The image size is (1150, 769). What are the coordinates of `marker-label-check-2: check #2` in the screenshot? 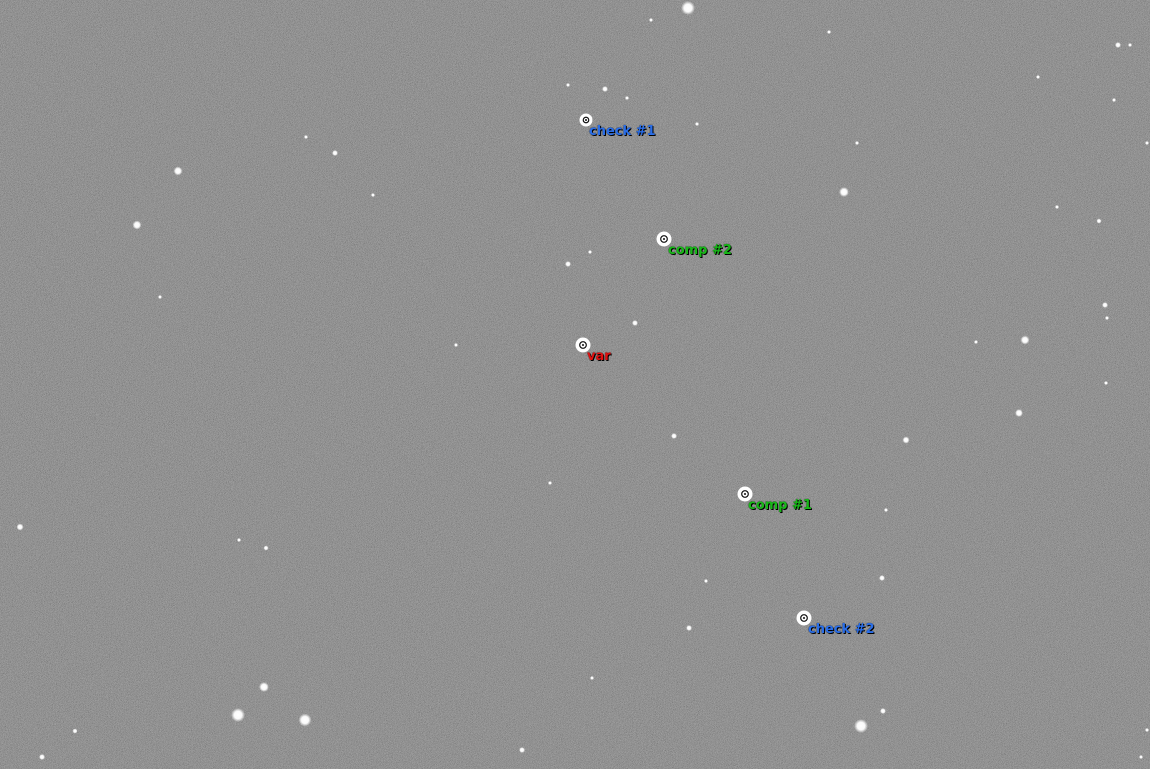 It's located at (841, 629).